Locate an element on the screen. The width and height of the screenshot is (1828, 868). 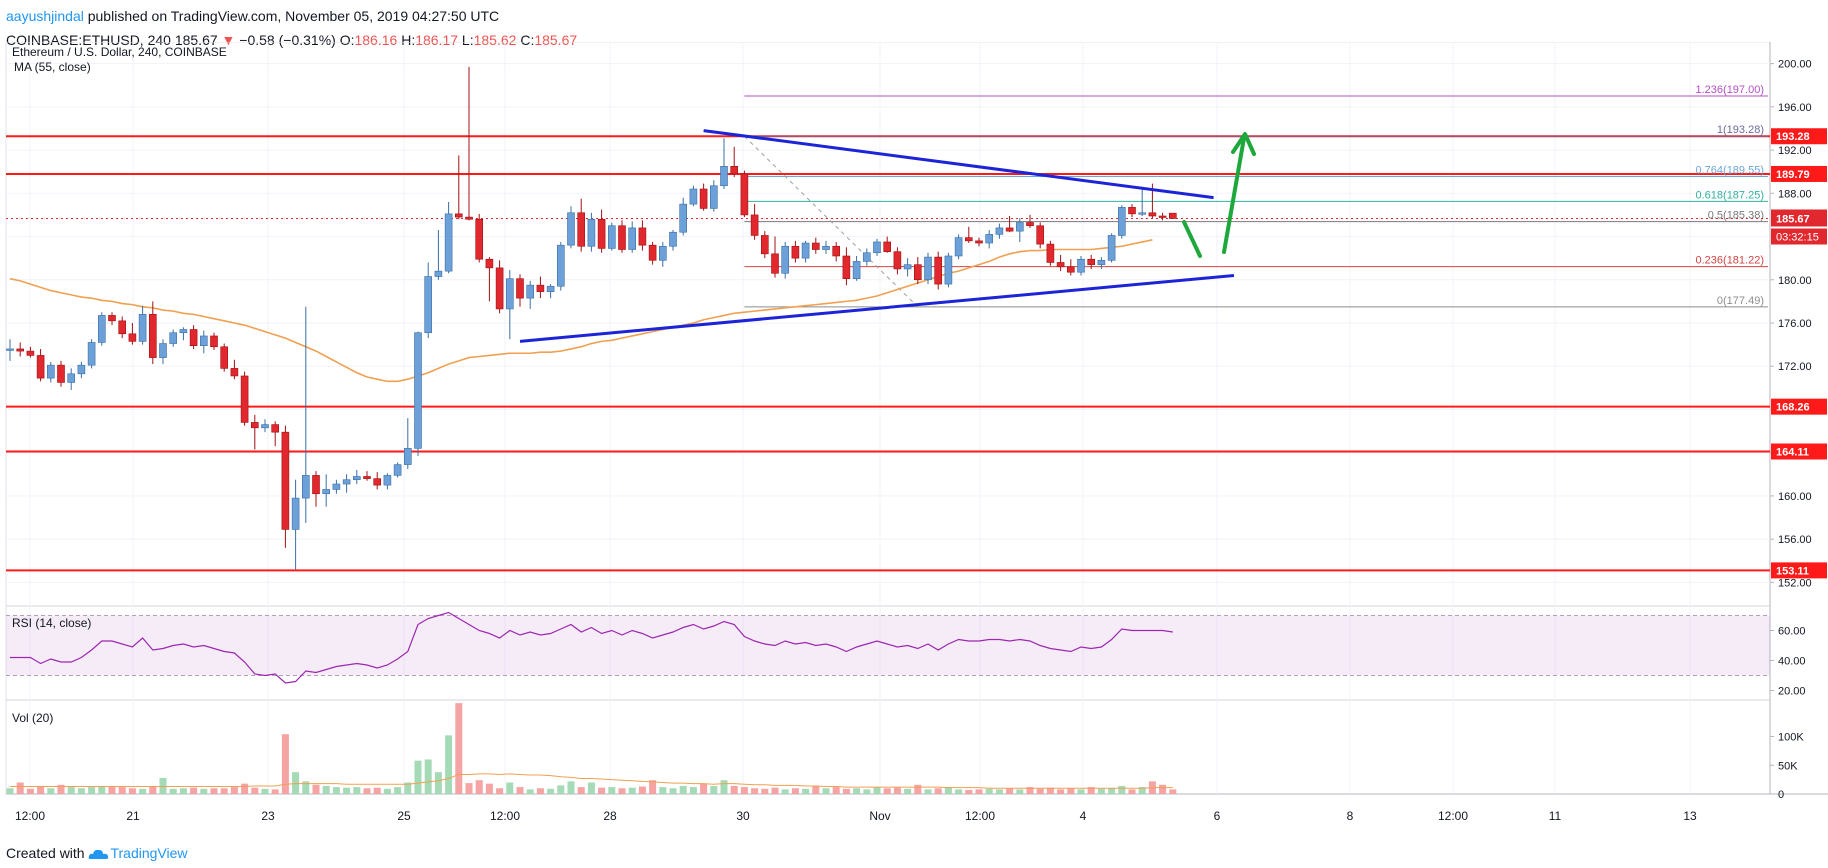
volume-title: Vol (20) is located at coordinates (32, 718).